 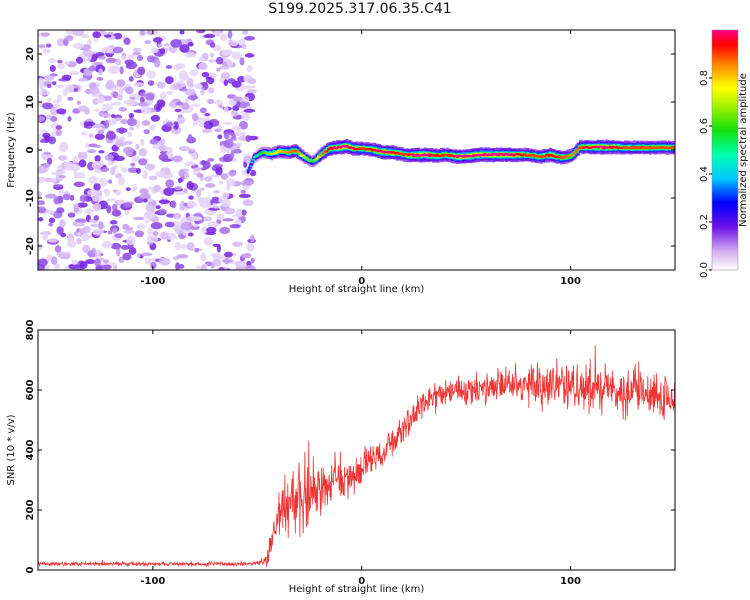 I want to click on colorbar-axis: 0.0 0.2 0.4 0.6 0.8, so click(x=705, y=174).